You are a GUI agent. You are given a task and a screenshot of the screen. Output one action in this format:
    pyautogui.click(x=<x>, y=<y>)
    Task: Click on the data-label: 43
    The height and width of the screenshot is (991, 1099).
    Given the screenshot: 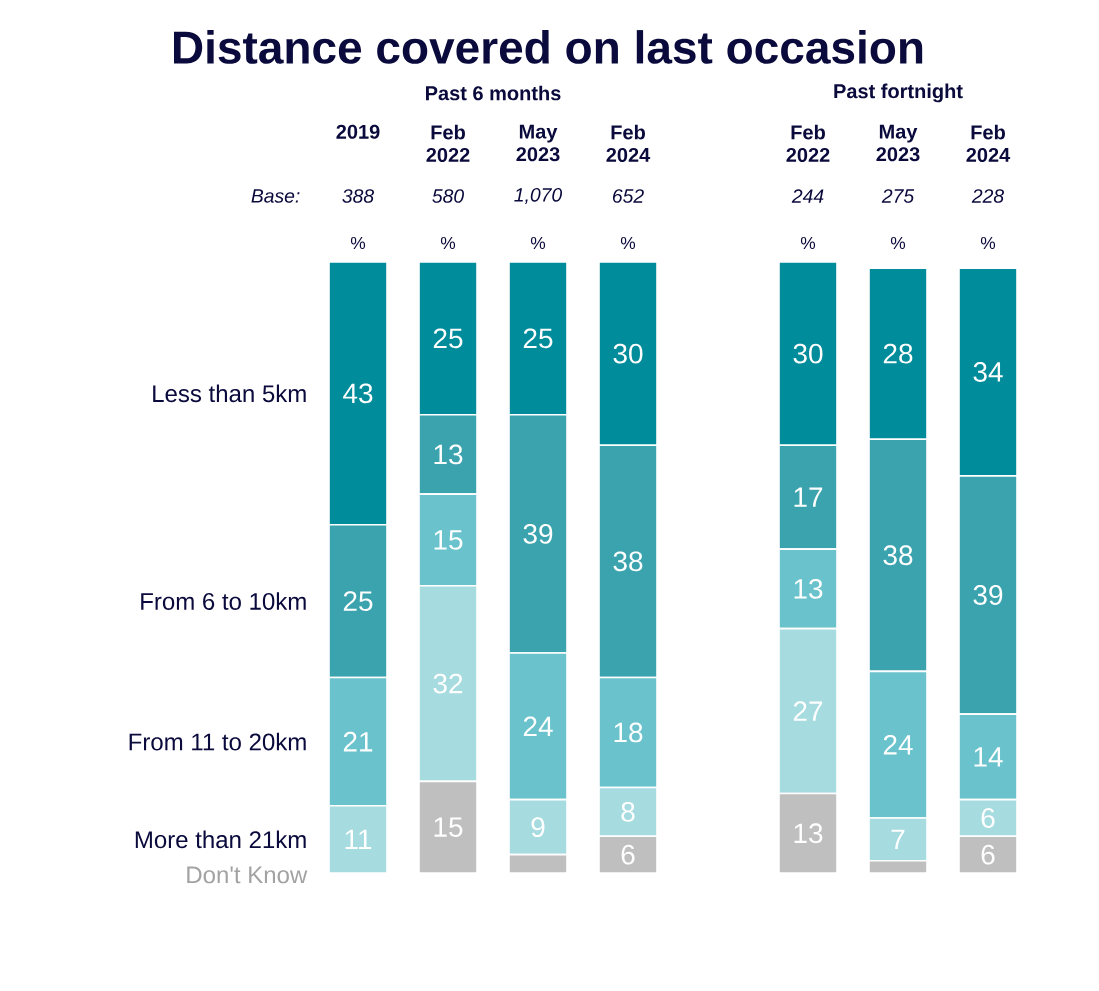 What is the action you would take?
    pyautogui.click(x=358, y=393)
    